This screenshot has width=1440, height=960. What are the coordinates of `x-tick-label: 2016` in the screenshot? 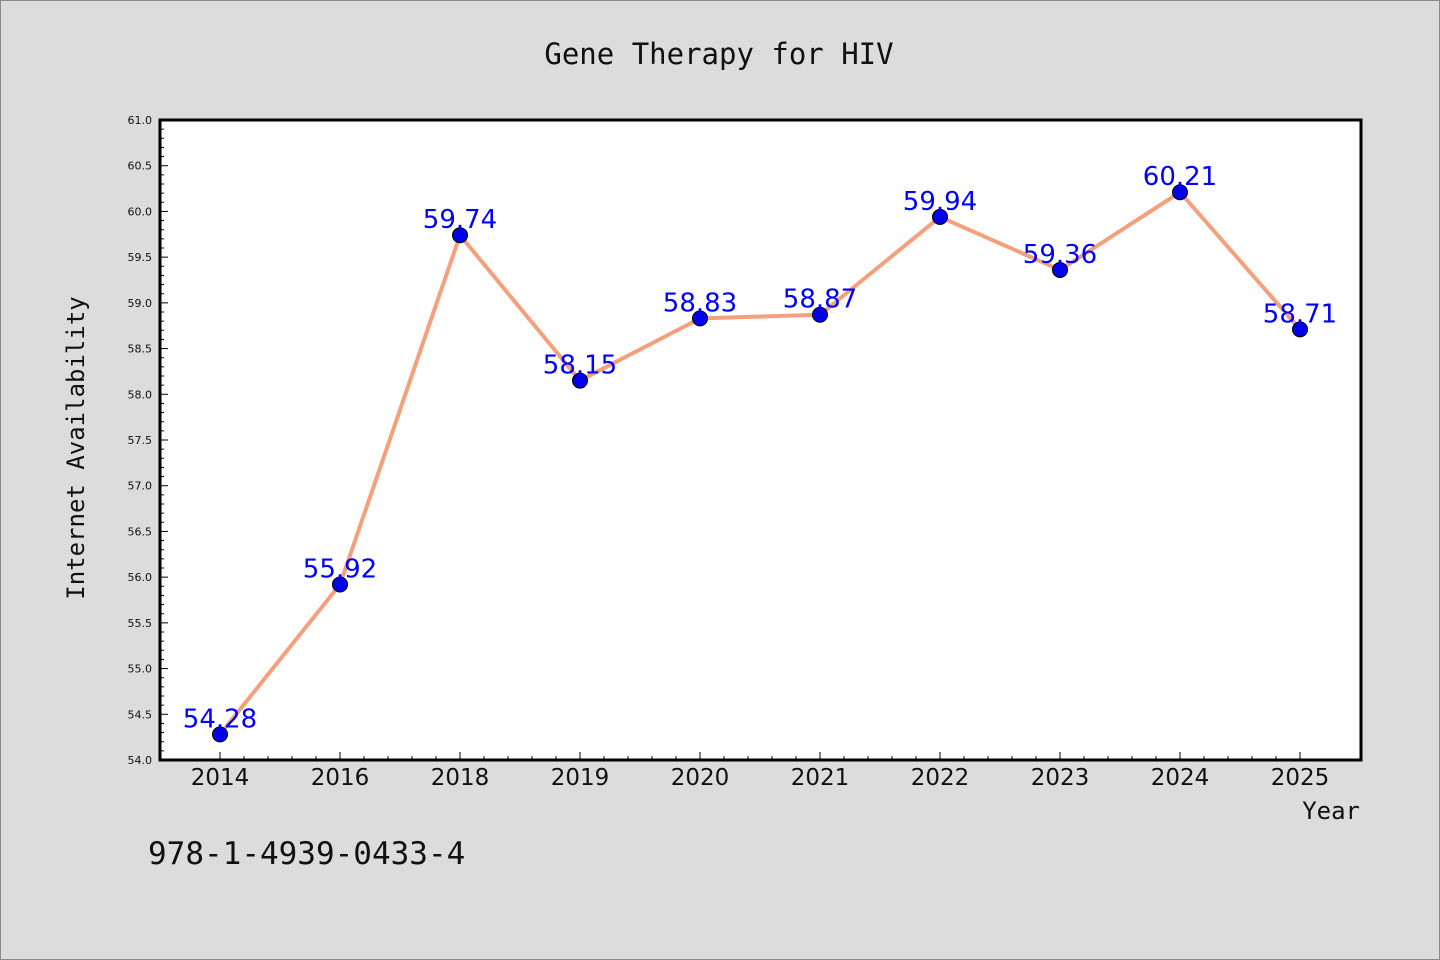 It's located at (340, 778).